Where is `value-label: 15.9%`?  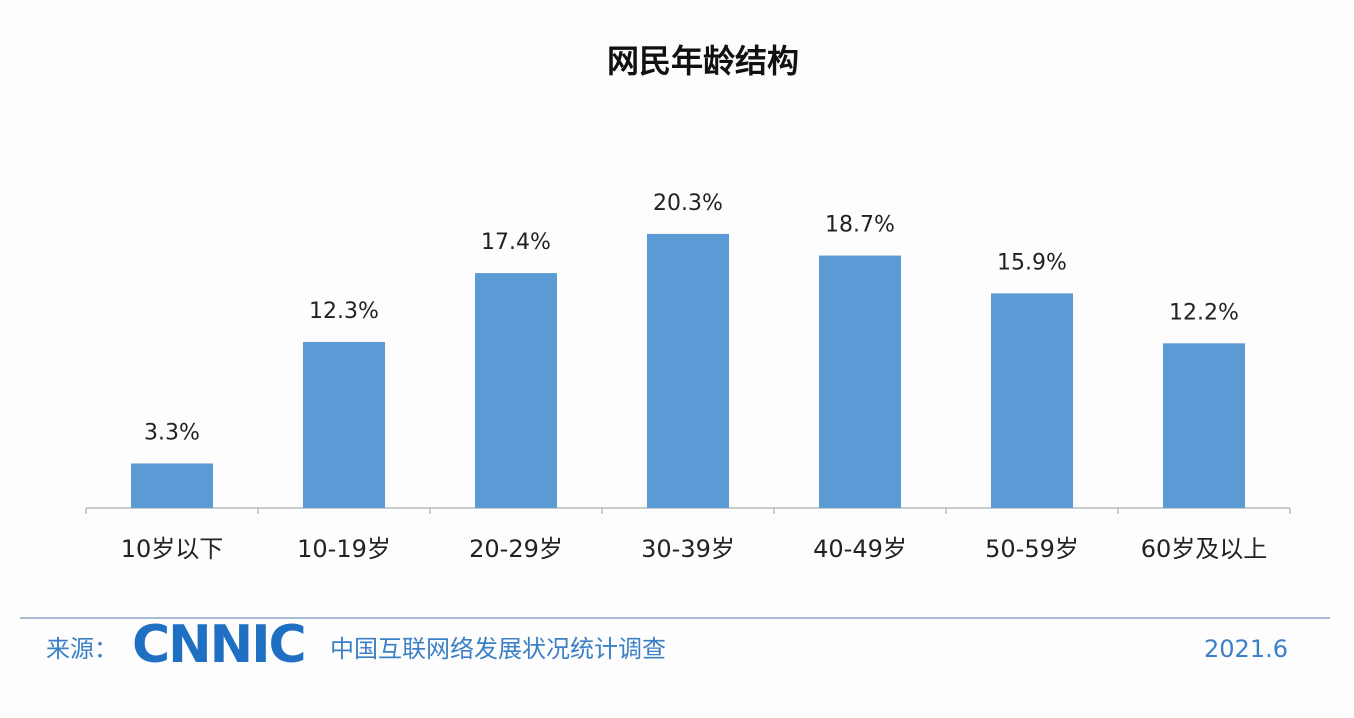
value-label: 15.9% is located at coordinates (1032, 262).